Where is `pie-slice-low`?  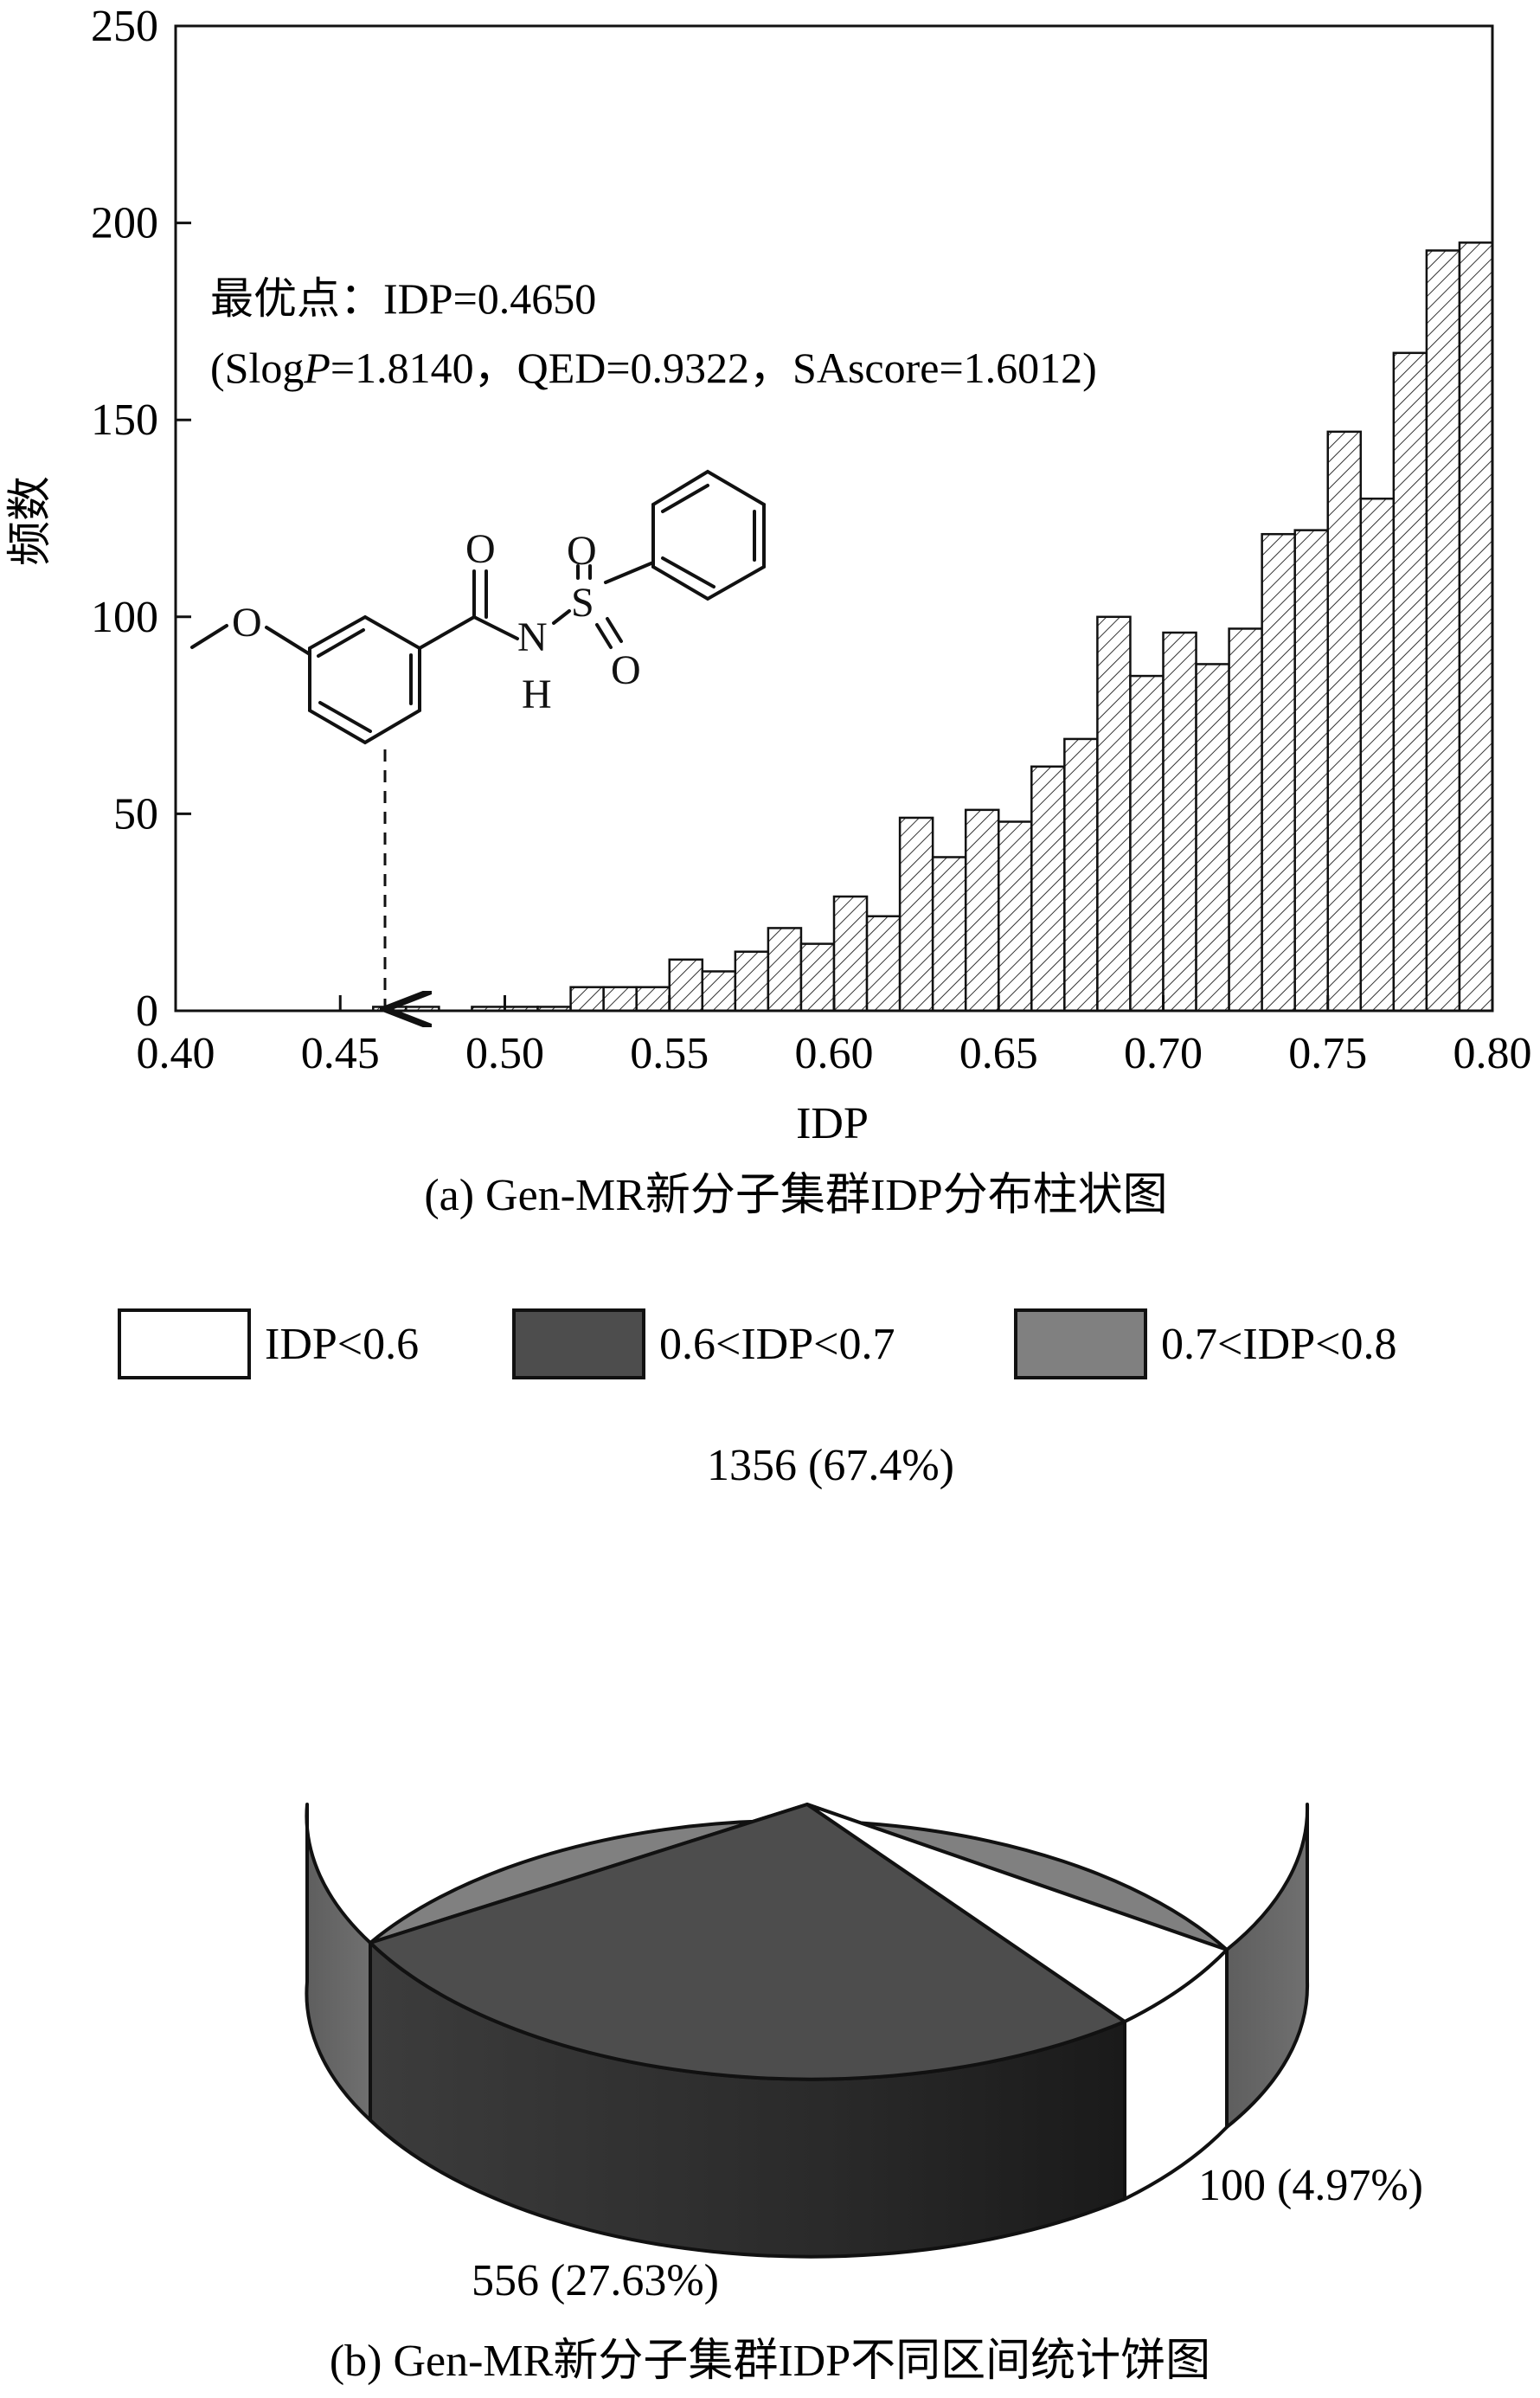
pie-slice-low is located at coordinates (1017, 1913).